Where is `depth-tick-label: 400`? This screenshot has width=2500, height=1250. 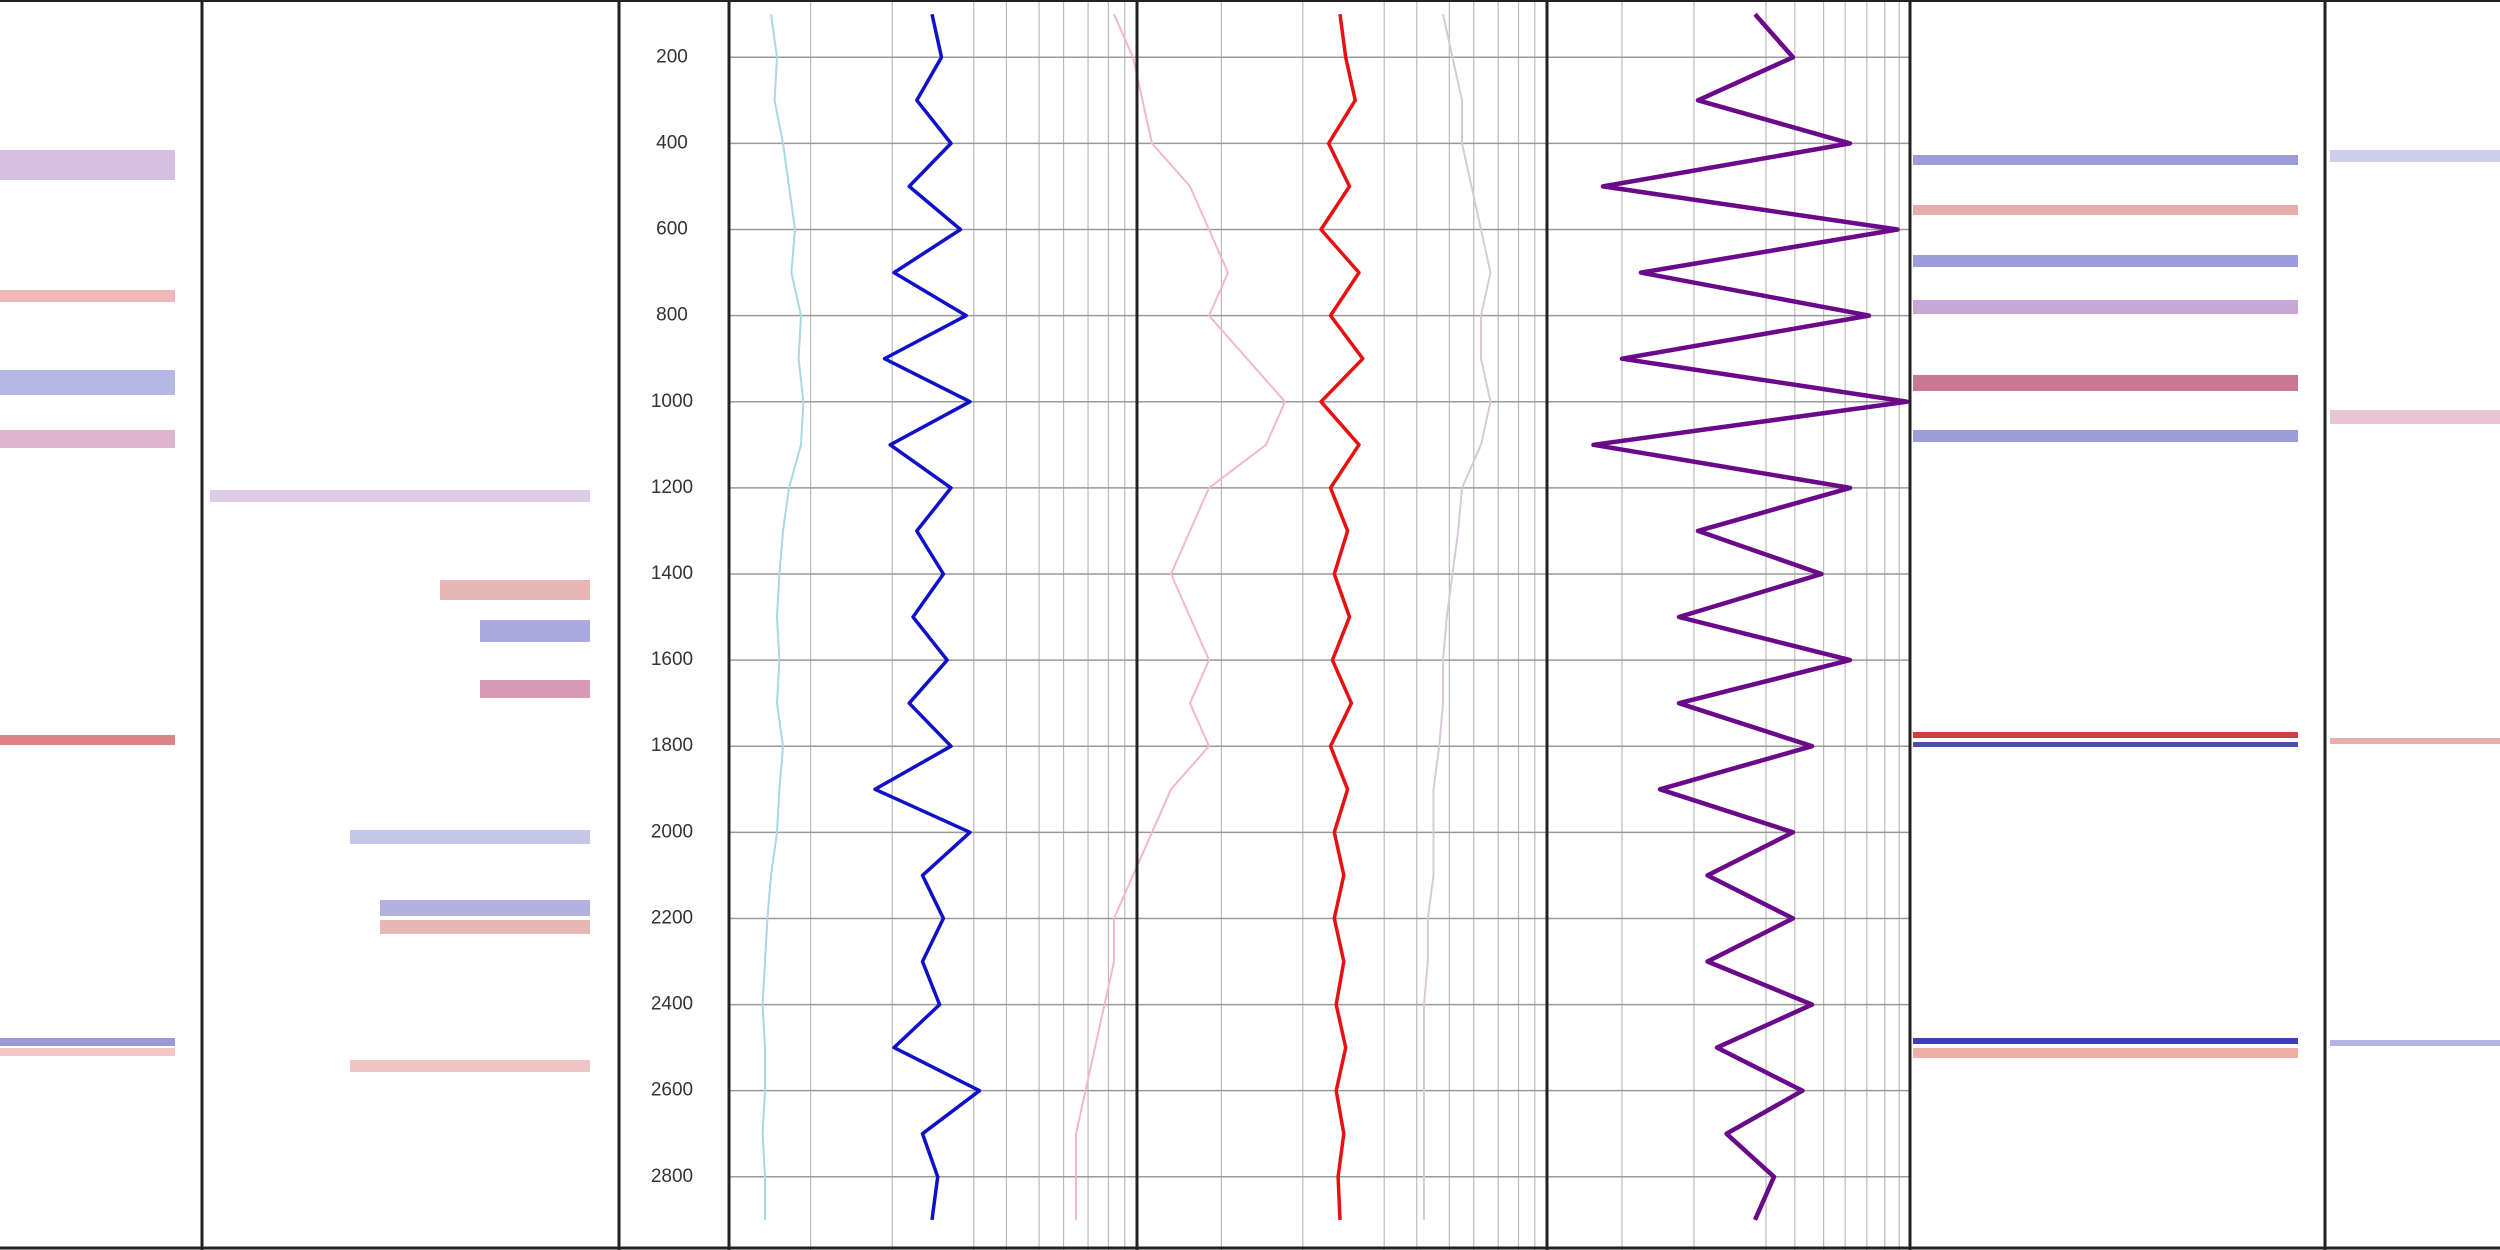
depth-tick-label: 400 is located at coordinates (672, 142).